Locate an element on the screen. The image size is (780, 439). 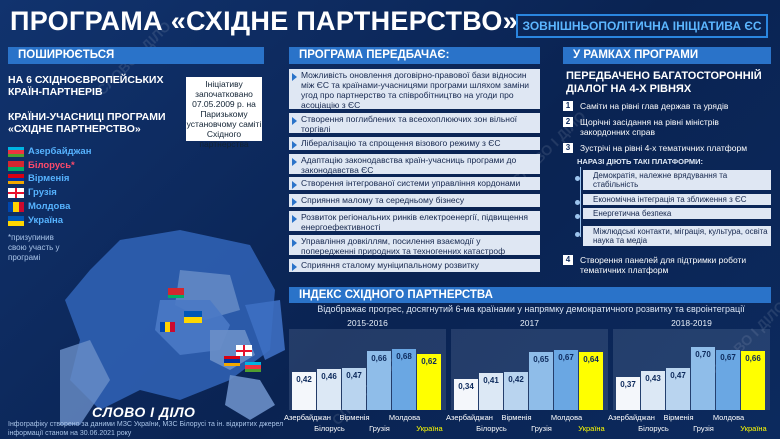
country-item: Молдова is located at coordinates (68, 207).